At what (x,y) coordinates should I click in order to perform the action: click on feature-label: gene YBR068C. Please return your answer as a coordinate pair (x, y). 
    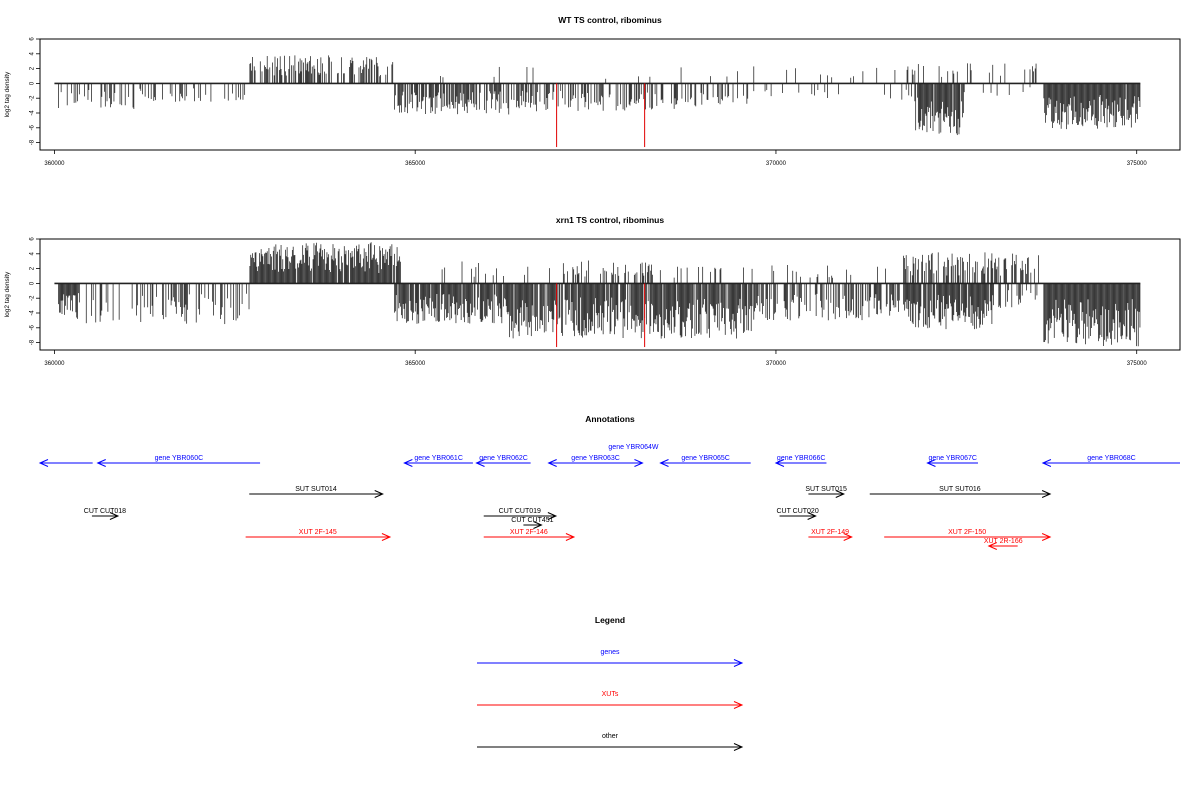
    Looking at the image, I should click on (1111, 458).